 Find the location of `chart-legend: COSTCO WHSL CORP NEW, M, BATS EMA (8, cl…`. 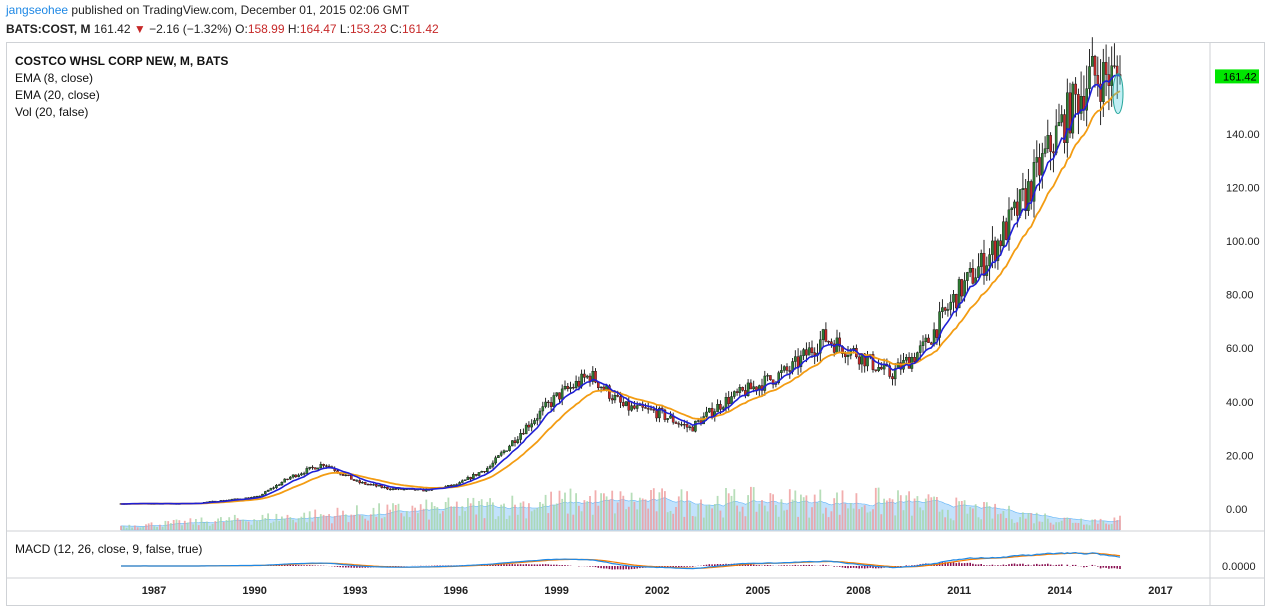

chart-legend: COSTCO WHSL CORP NEW, M, BATS EMA (8, cl… is located at coordinates (121, 87).